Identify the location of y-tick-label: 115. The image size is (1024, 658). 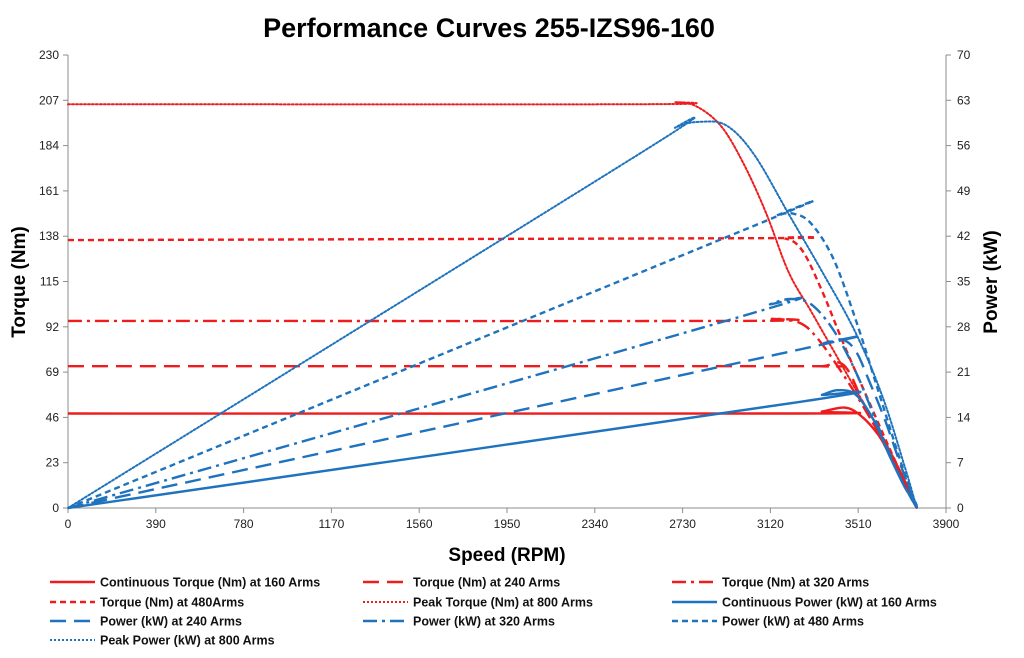
(49, 282).